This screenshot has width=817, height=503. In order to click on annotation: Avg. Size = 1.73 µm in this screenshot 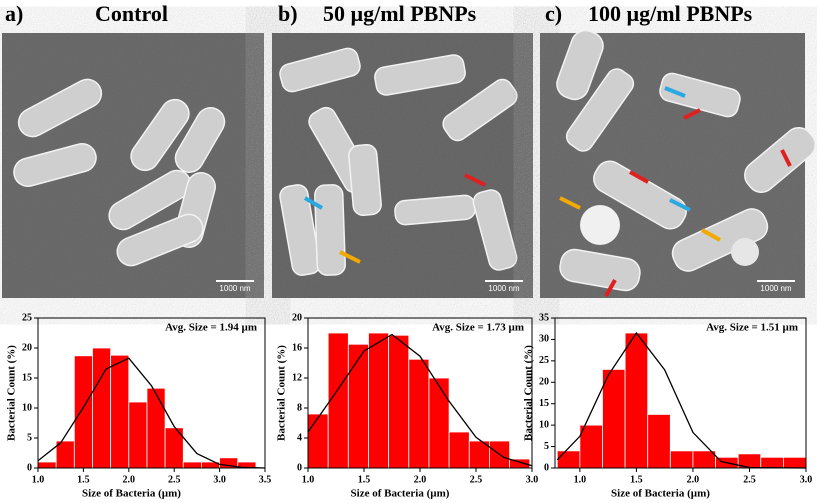, I will do `click(478, 328)`.